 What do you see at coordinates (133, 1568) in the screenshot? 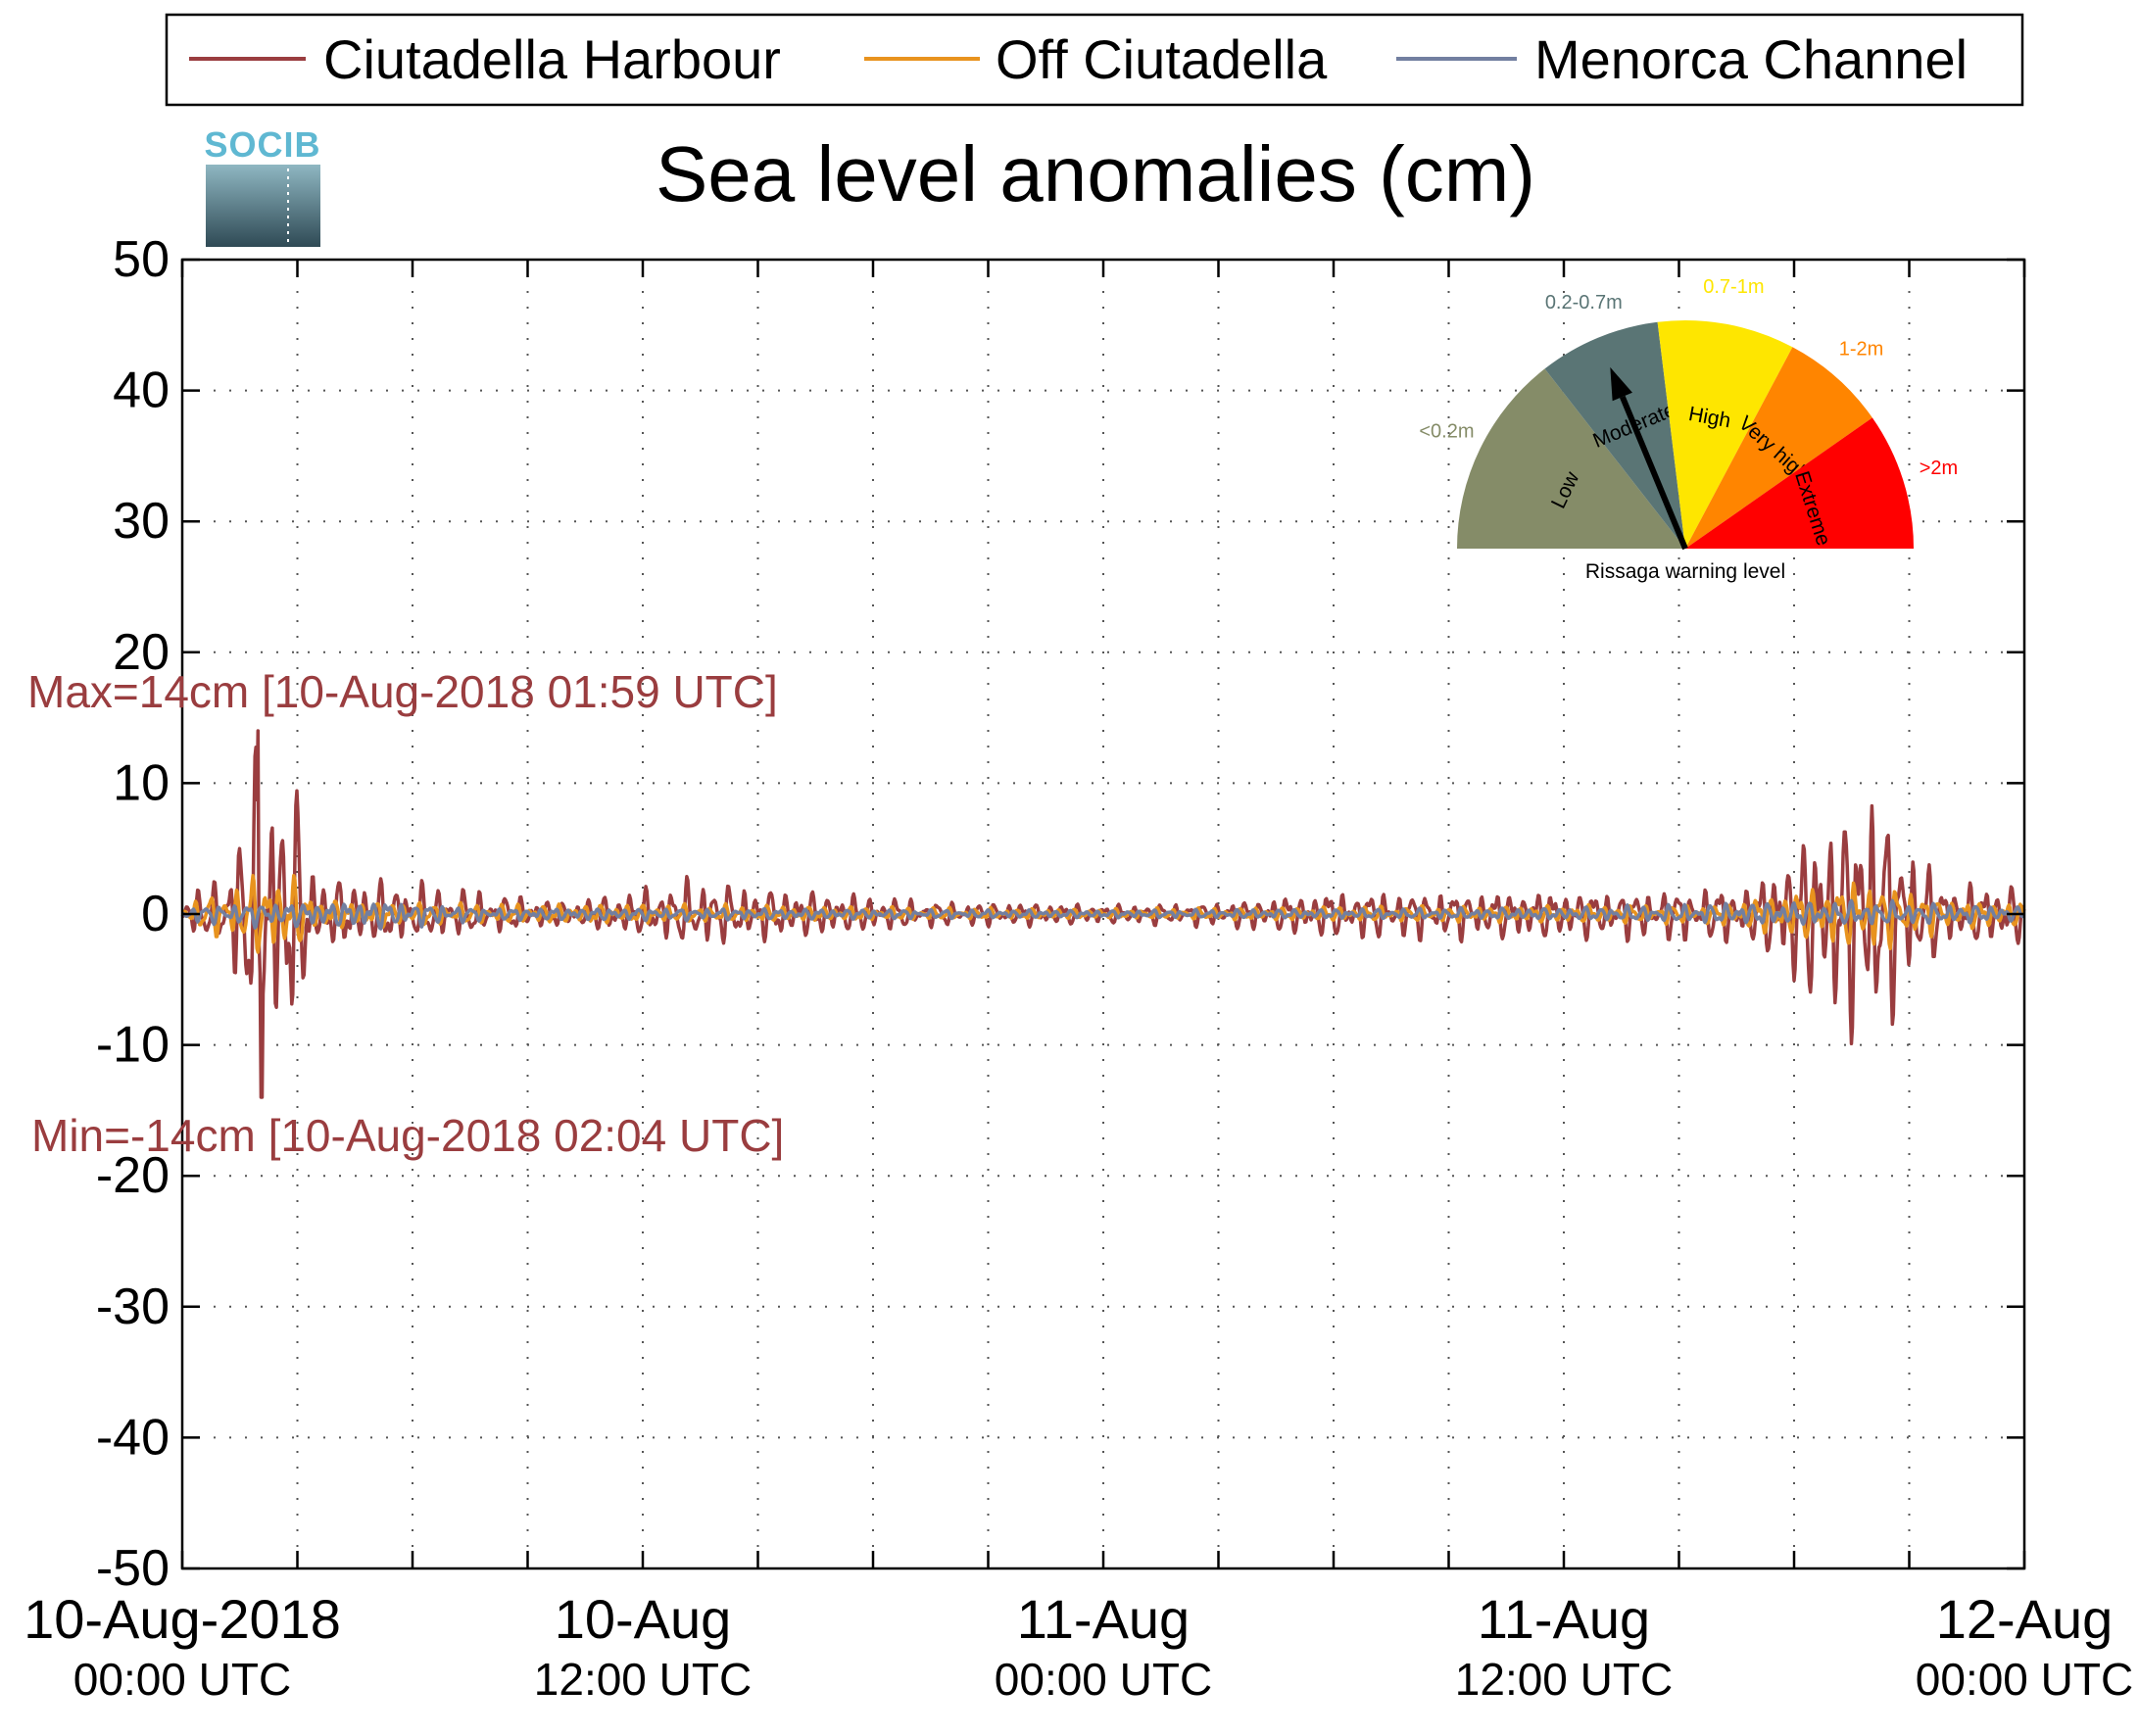
I see `y-tick-label: -50` at bounding box center [133, 1568].